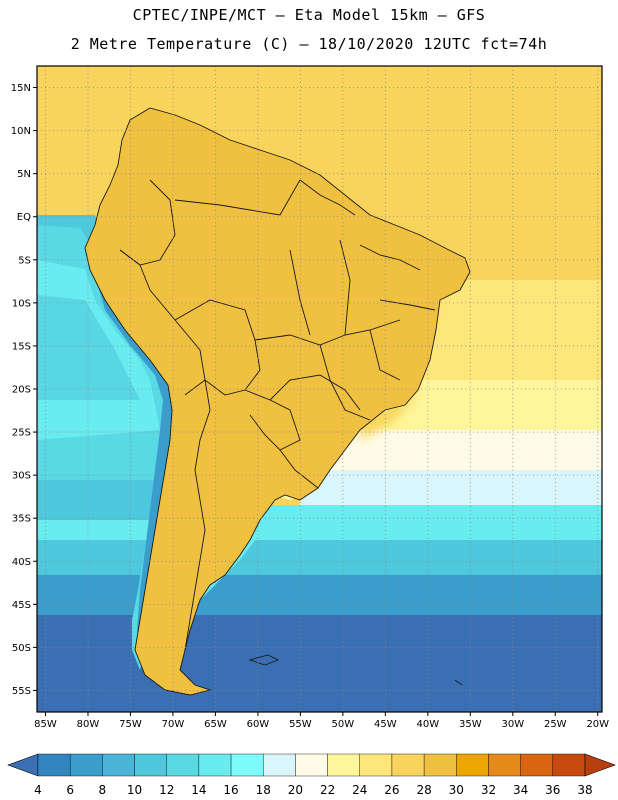  What do you see at coordinates (24, 217) in the screenshot?
I see `lat-label: EQ` at bounding box center [24, 217].